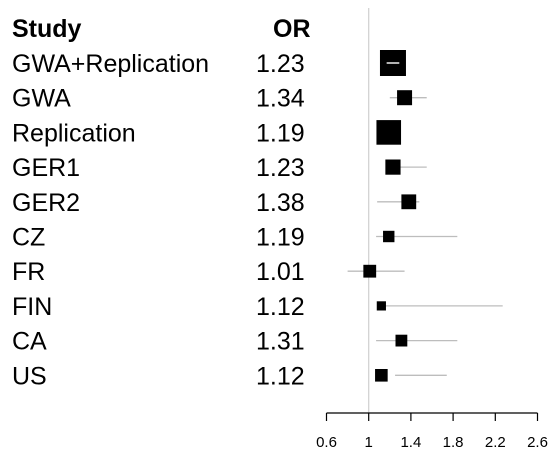 This screenshot has width=550, height=453. I want to click on x-axis-tick-label: 1.4, so click(410, 442).